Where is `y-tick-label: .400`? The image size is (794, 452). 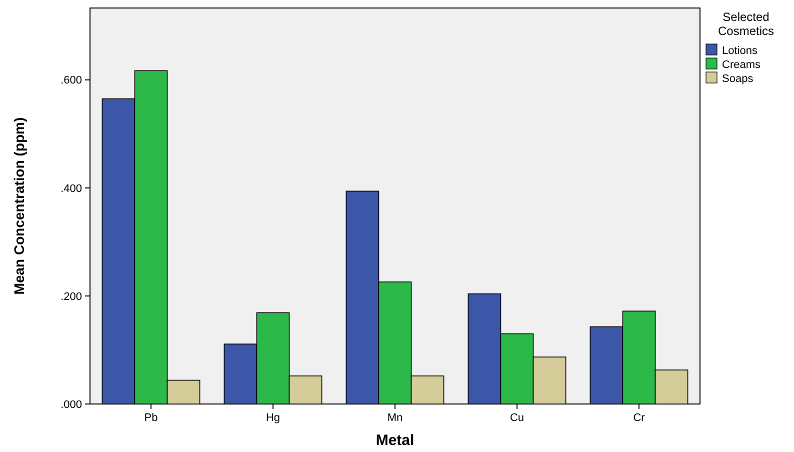 y-tick-label: .400 is located at coordinates (71, 188).